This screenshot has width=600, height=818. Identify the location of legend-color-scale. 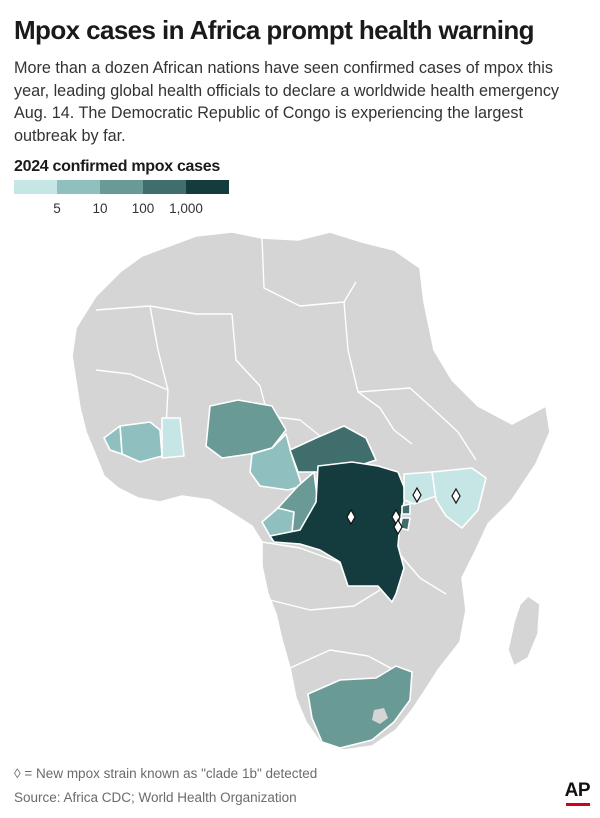
(121, 187).